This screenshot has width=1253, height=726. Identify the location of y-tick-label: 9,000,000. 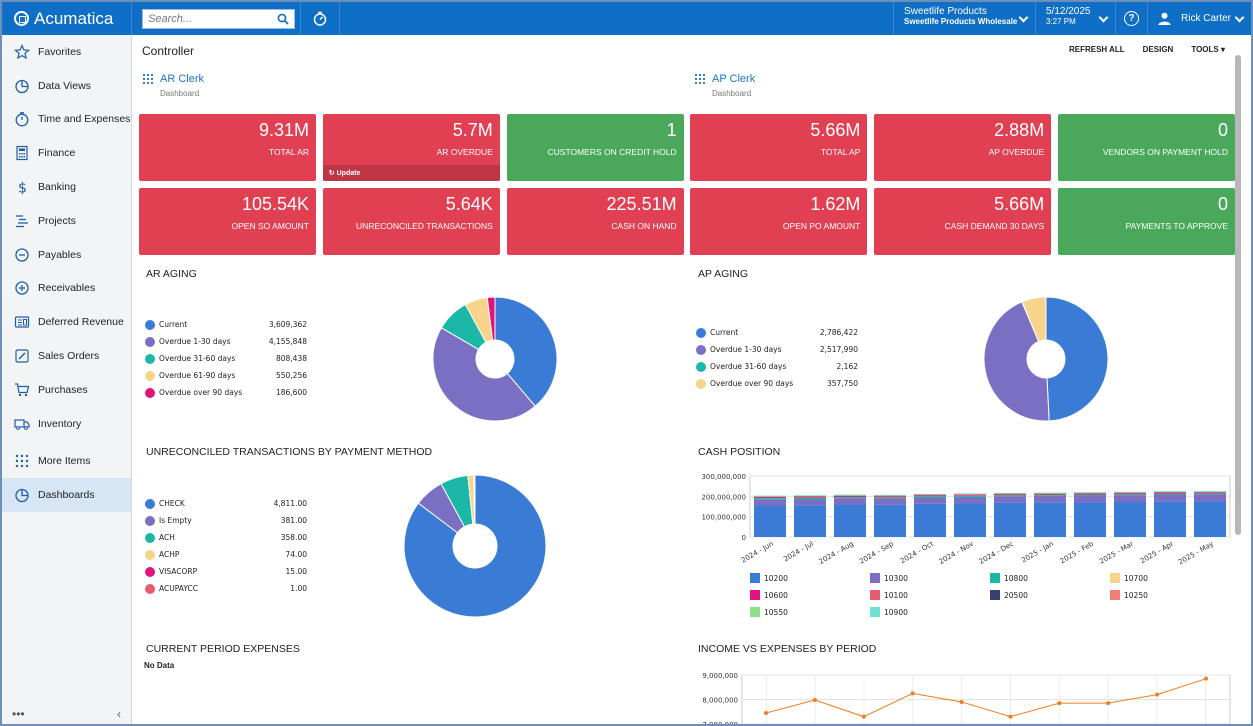
(720, 676).